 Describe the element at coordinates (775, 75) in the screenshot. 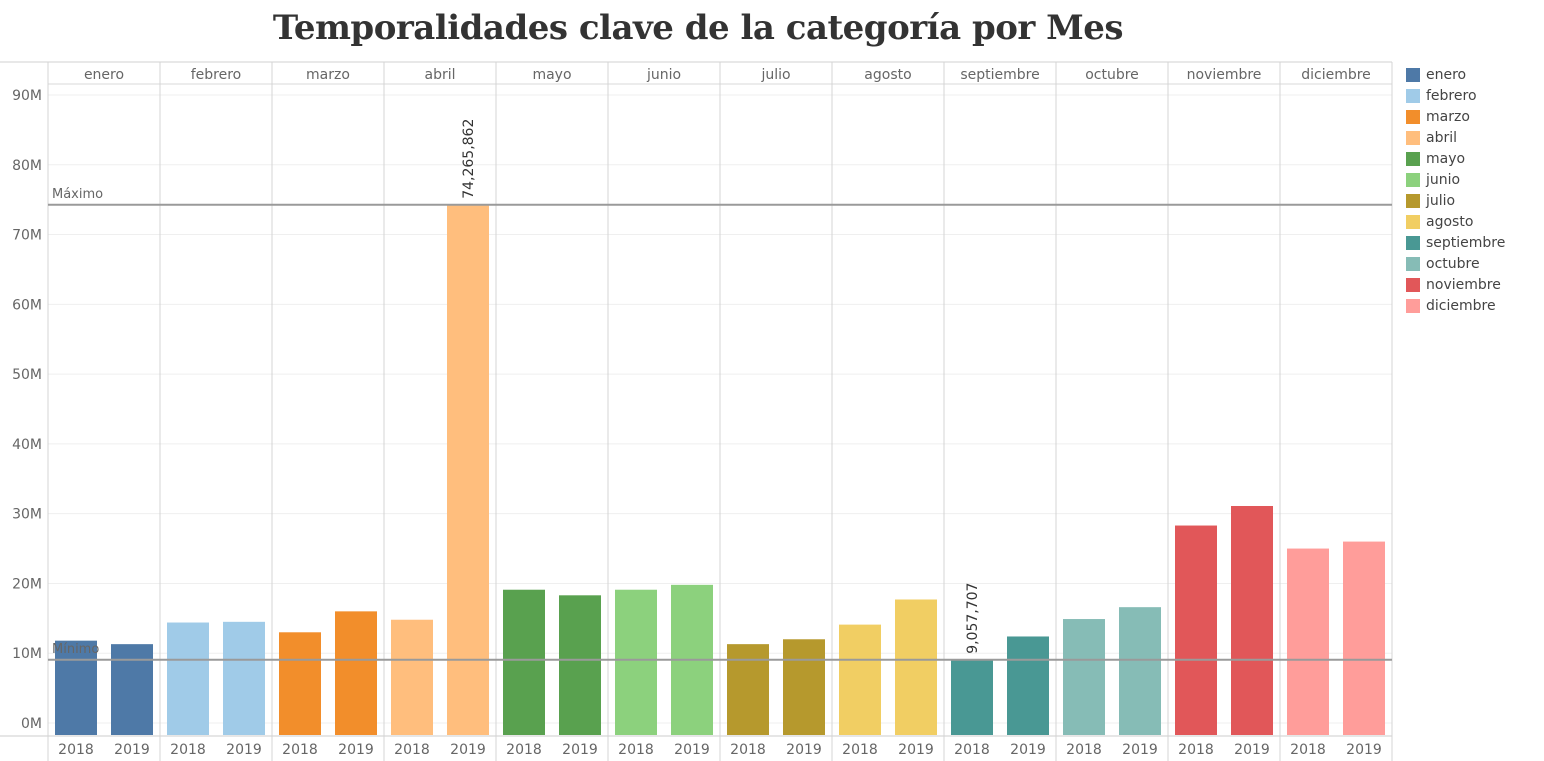

I see `panel-header: julio` at that location.